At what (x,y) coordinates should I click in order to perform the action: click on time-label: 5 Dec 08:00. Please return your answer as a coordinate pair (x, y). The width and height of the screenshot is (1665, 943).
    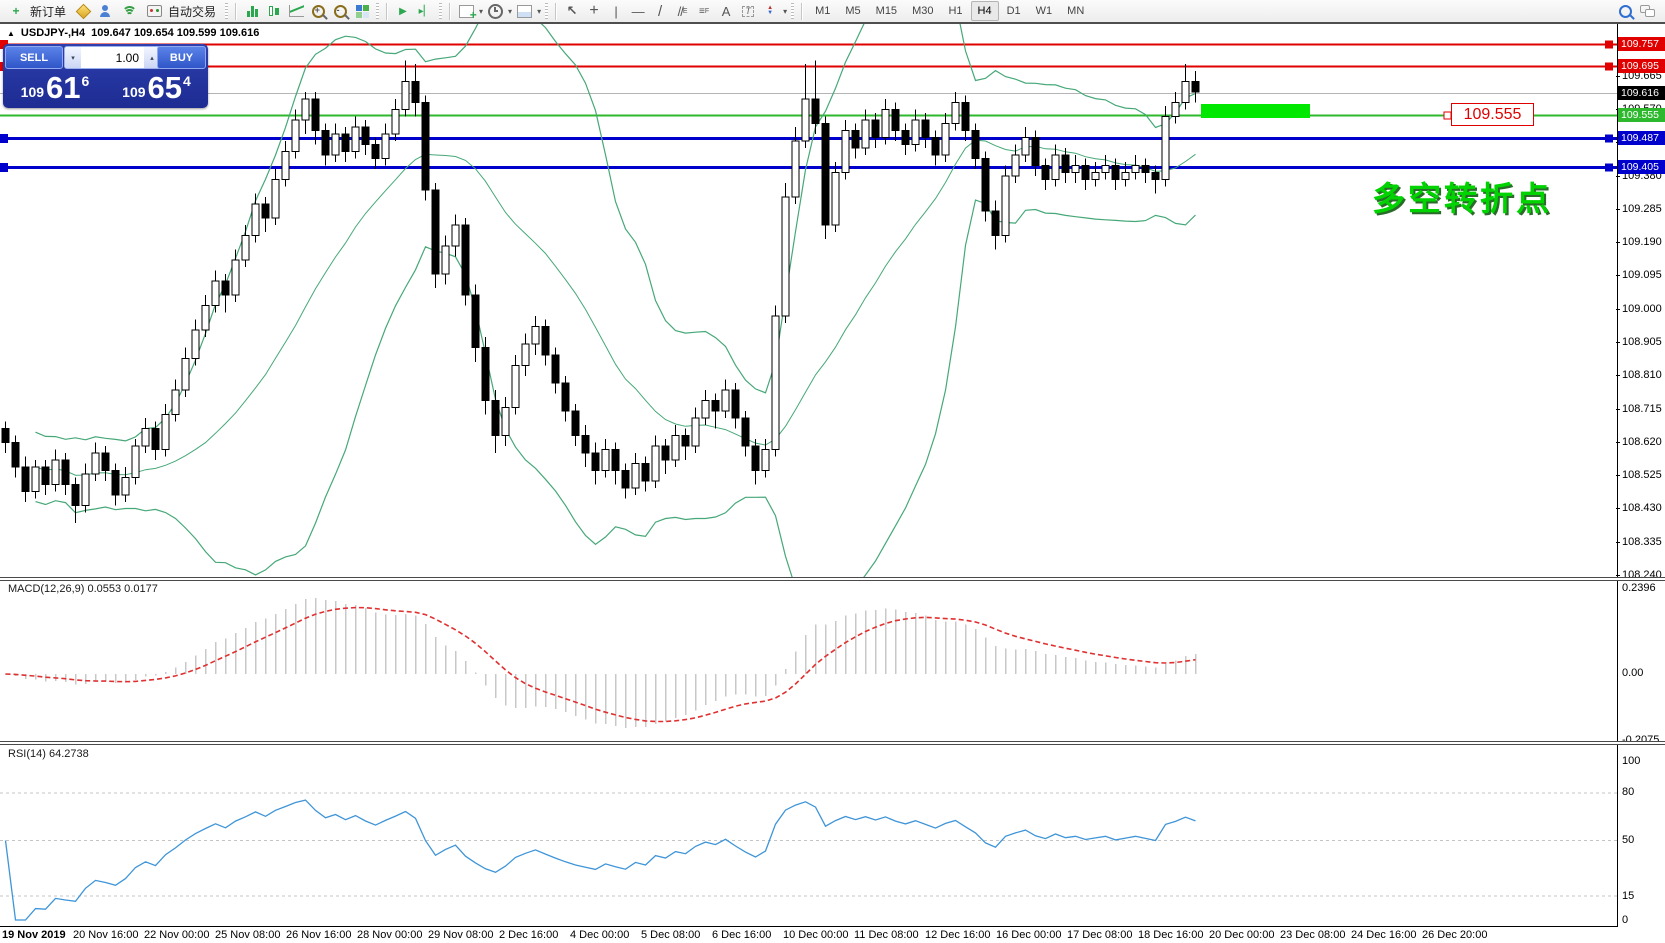
    Looking at the image, I should click on (671, 935).